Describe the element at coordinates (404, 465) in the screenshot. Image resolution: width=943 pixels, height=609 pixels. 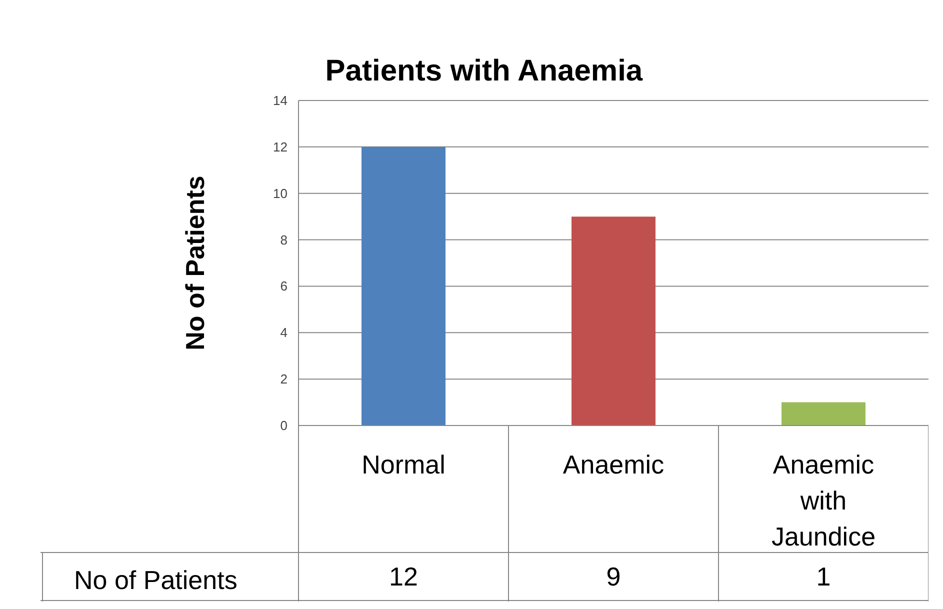
I see `x-tick-label: Normal` at that location.